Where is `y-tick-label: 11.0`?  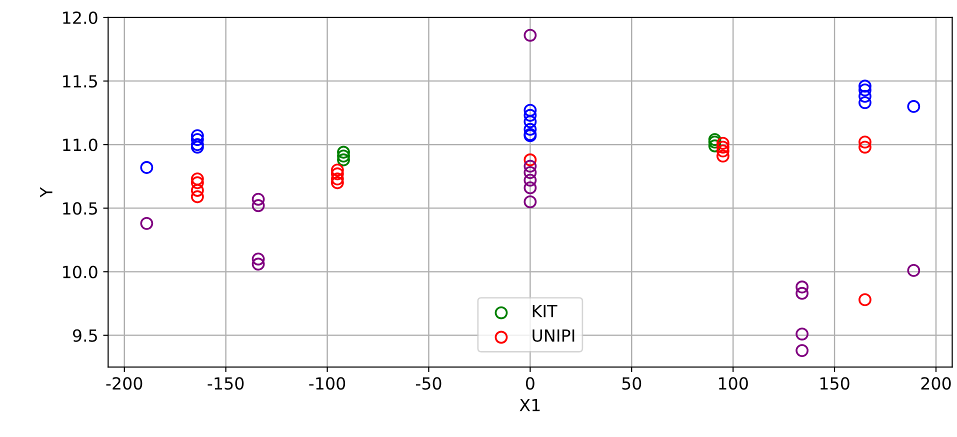 y-tick-label: 11.0 is located at coordinates (80, 145).